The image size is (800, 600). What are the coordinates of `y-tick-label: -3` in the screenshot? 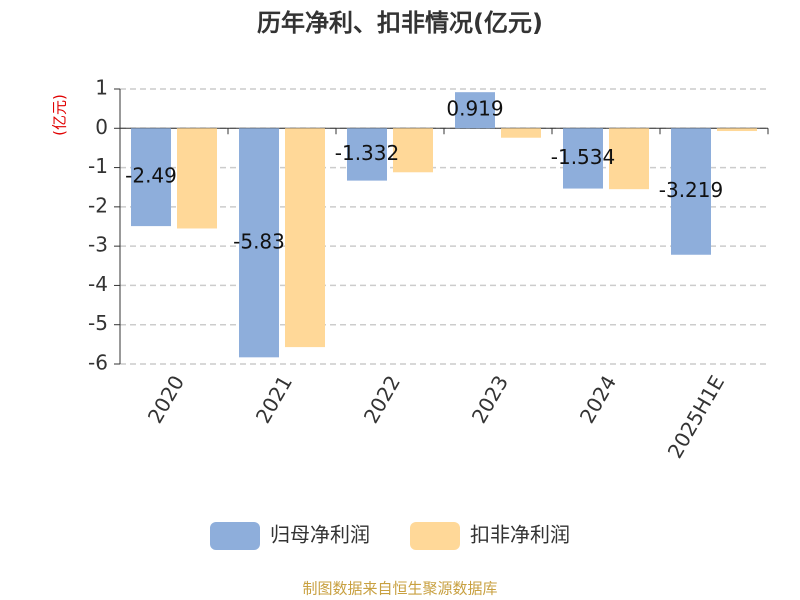 It's located at (98, 245).